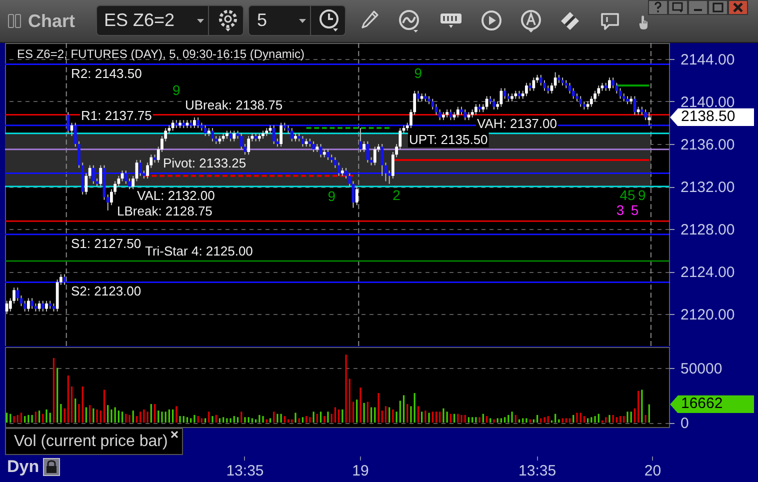 The height and width of the screenshot is (482, 758). I want to click on ref-line-label: Pivot: 2133.25, so click(204, 163).